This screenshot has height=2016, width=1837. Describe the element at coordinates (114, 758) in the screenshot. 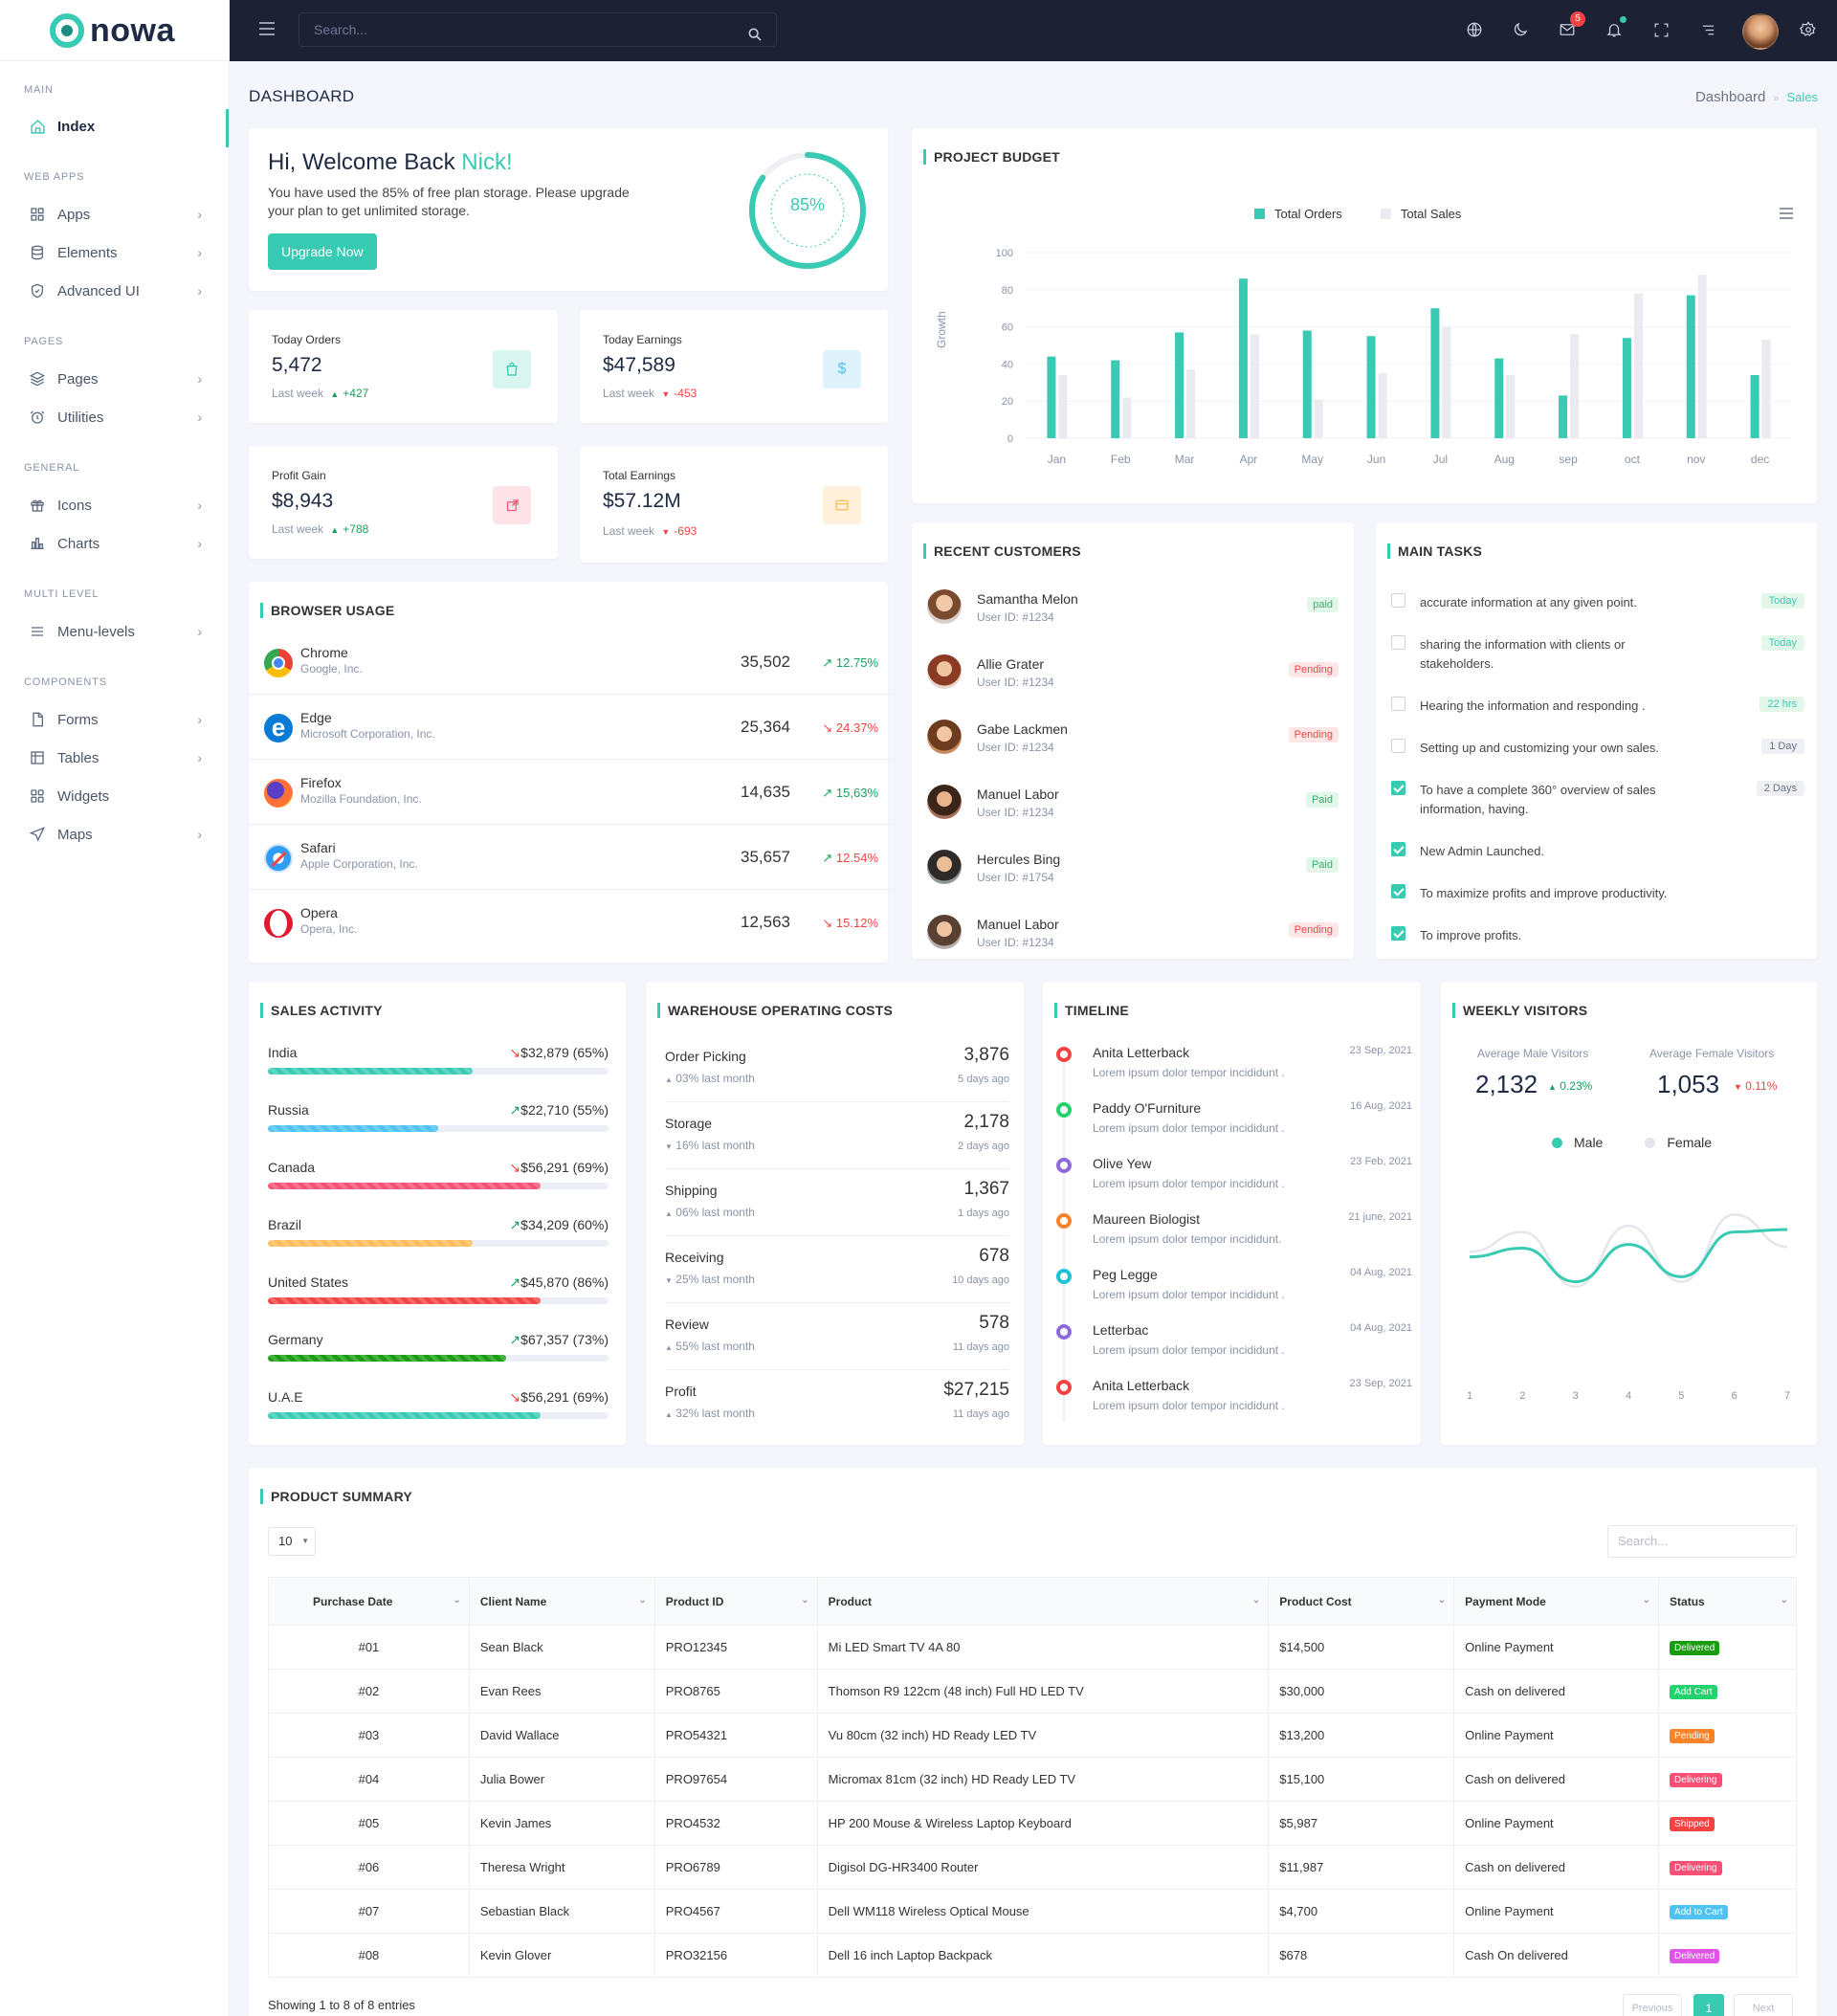

I see `sidebar-item-tables: Tables ›` at that location.